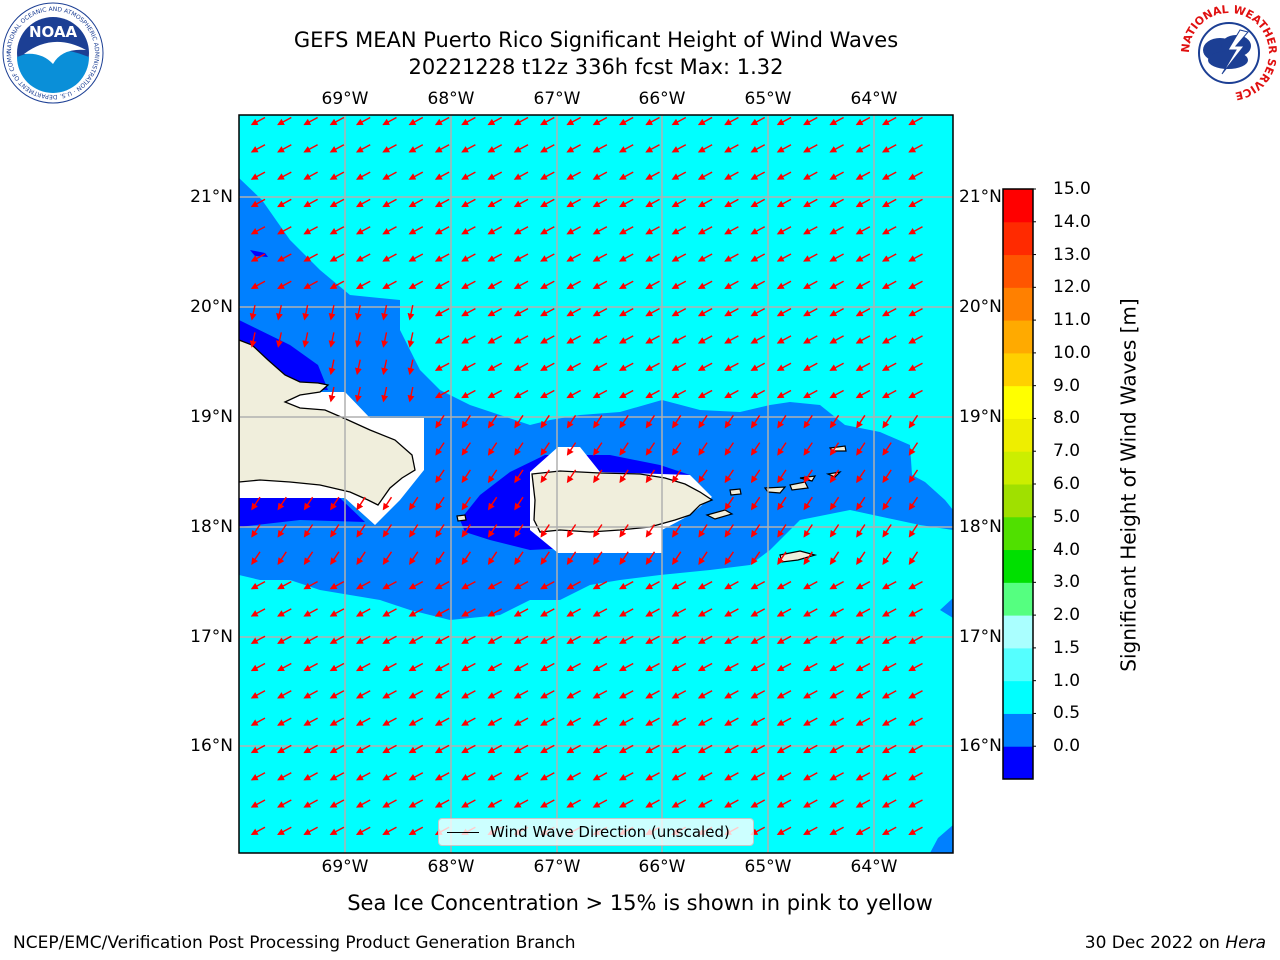  What do you see at coordinates (557, 867) in the screenshot?
I see `lon-label-bottom: 67°W` at bounding box center [557, 867].